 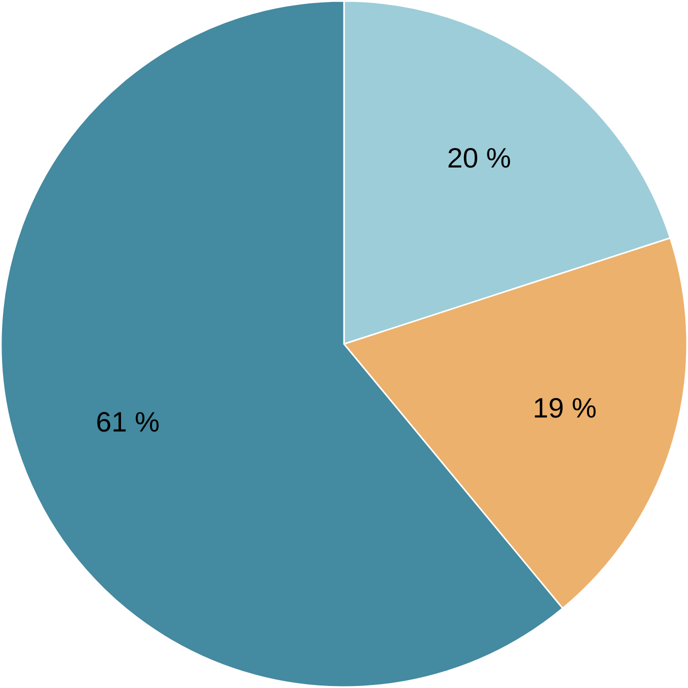 What do you see at coordinates (564, 408) in the screenshot?
I see `data-label: 19 %` at bounding box center [564, 408].